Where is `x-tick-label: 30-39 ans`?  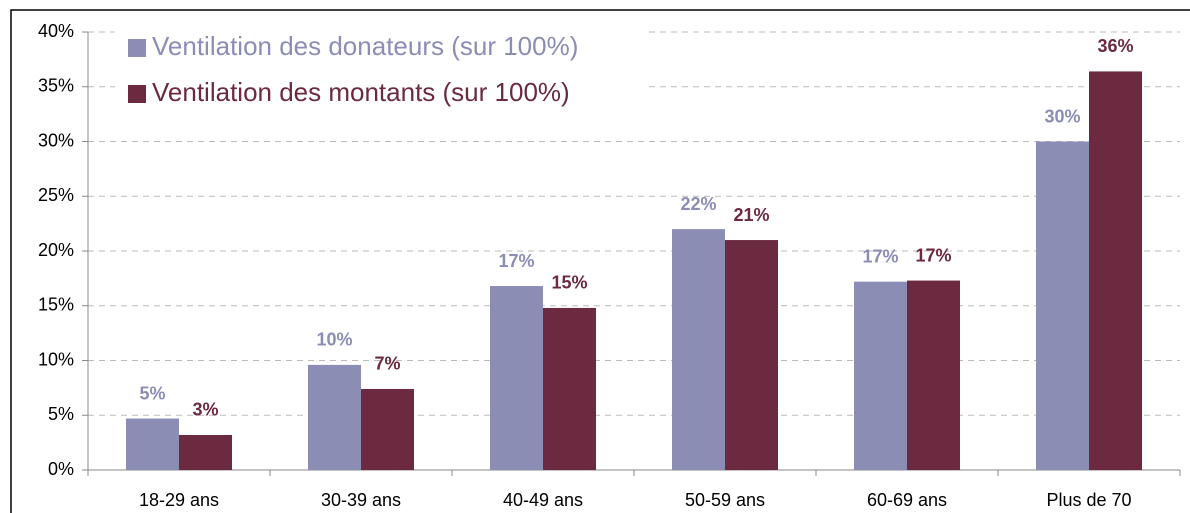 x-tick-label: 30-39 ans is located at coordinates (361, 500).